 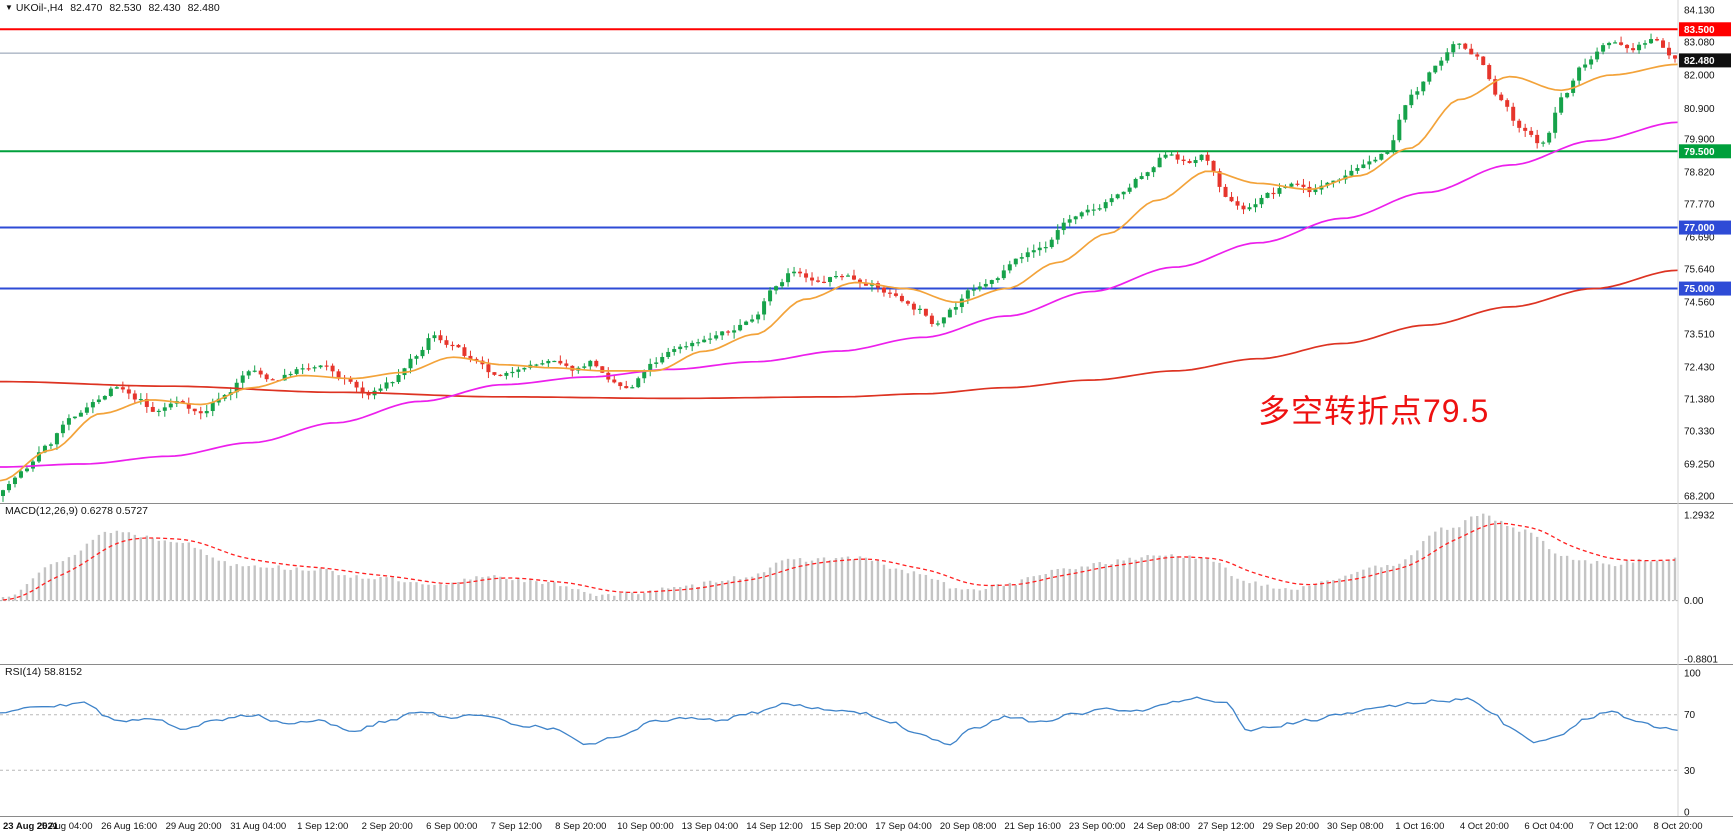 I want to click on svg-text: -0.8801, so click(x=1701, y=659).